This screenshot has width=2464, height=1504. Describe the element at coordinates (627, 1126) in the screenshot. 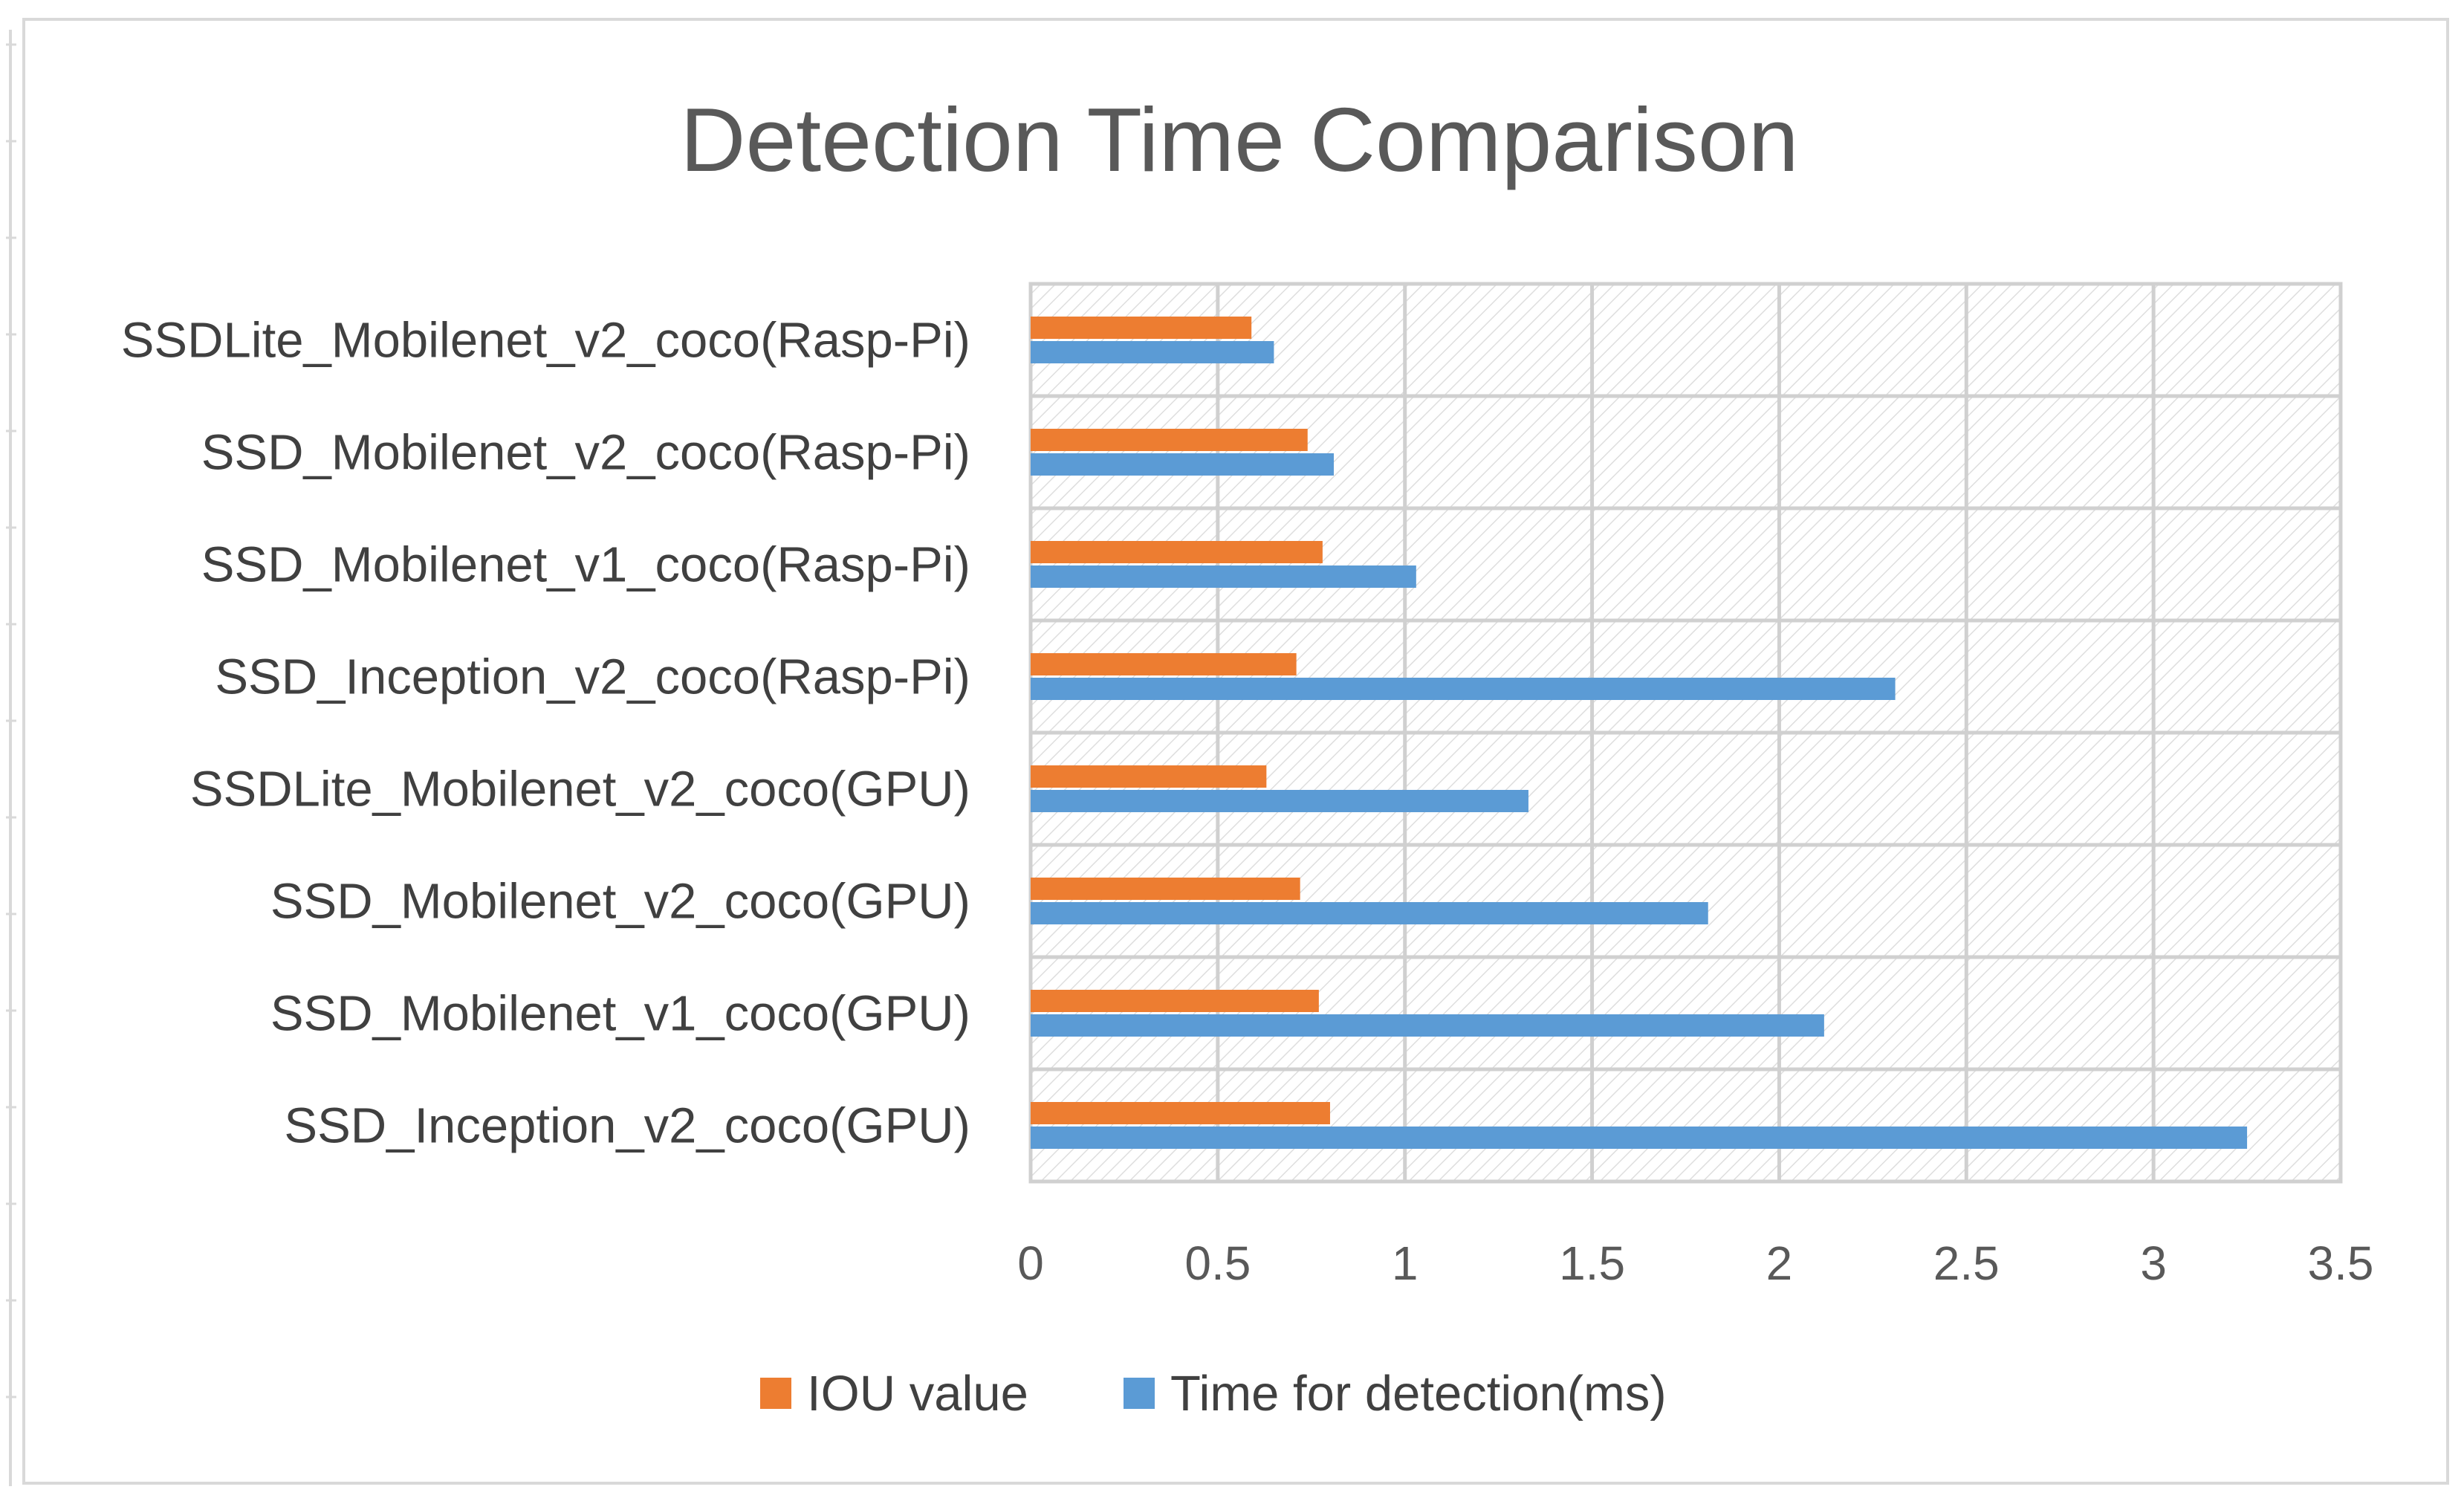

I see `category-label: SSD_Inception_v2_coco(GPU)` at that location.